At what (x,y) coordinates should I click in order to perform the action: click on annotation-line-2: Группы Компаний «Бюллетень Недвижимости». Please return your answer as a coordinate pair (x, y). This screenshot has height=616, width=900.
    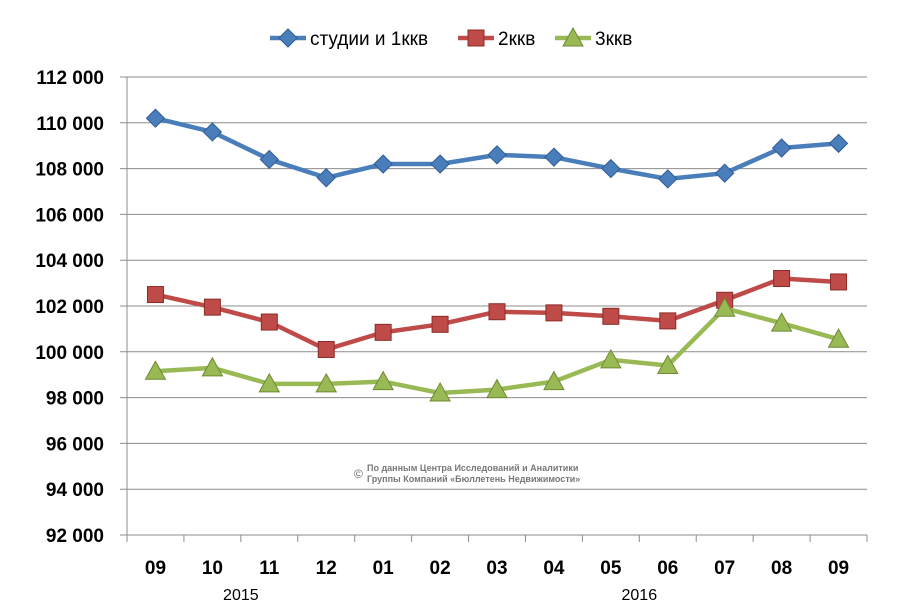
    Looking at the image, I should click on (473, 479).